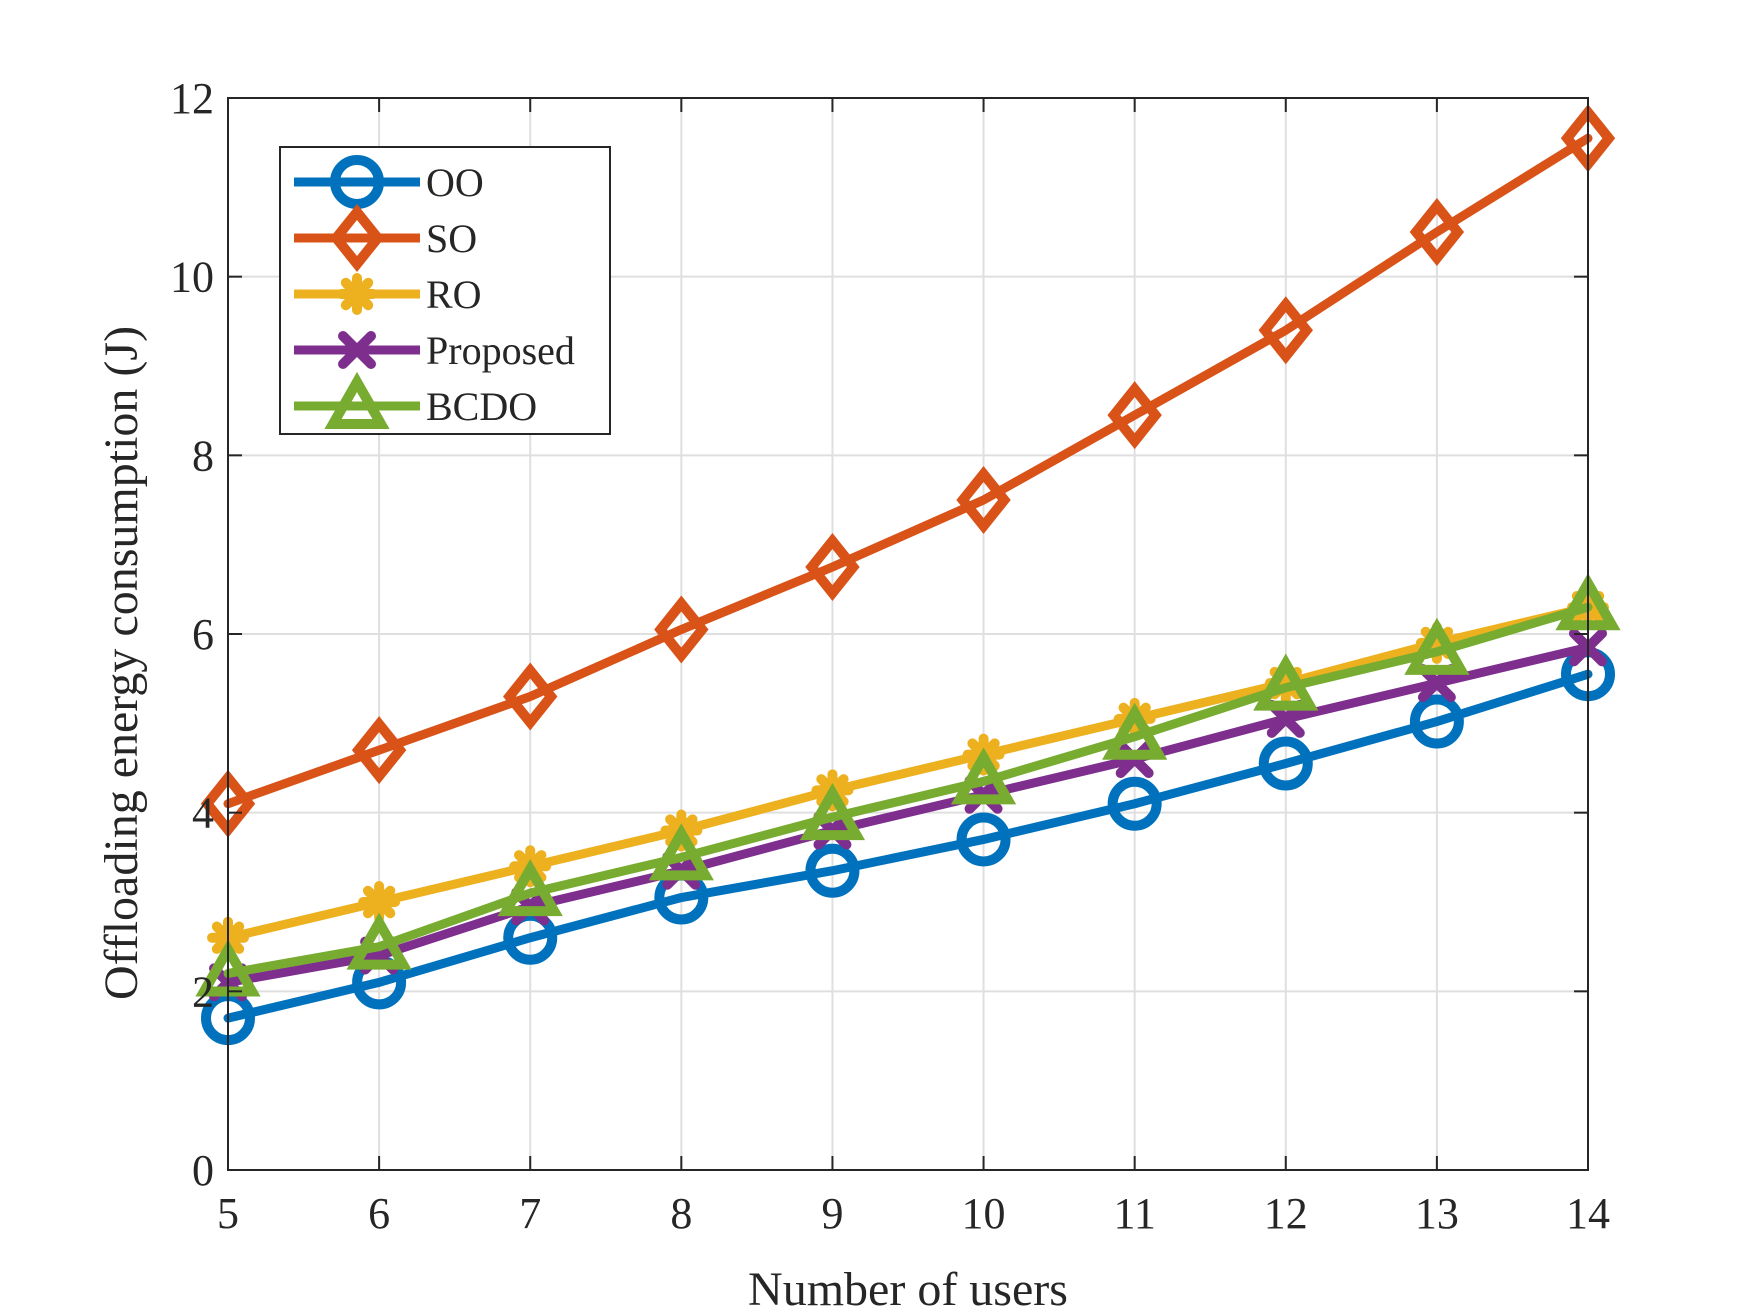 Image resolution: width=1750 pixels, height=1313 pixels. I want to click on x-tick-label: 10, so click(984, 1213).